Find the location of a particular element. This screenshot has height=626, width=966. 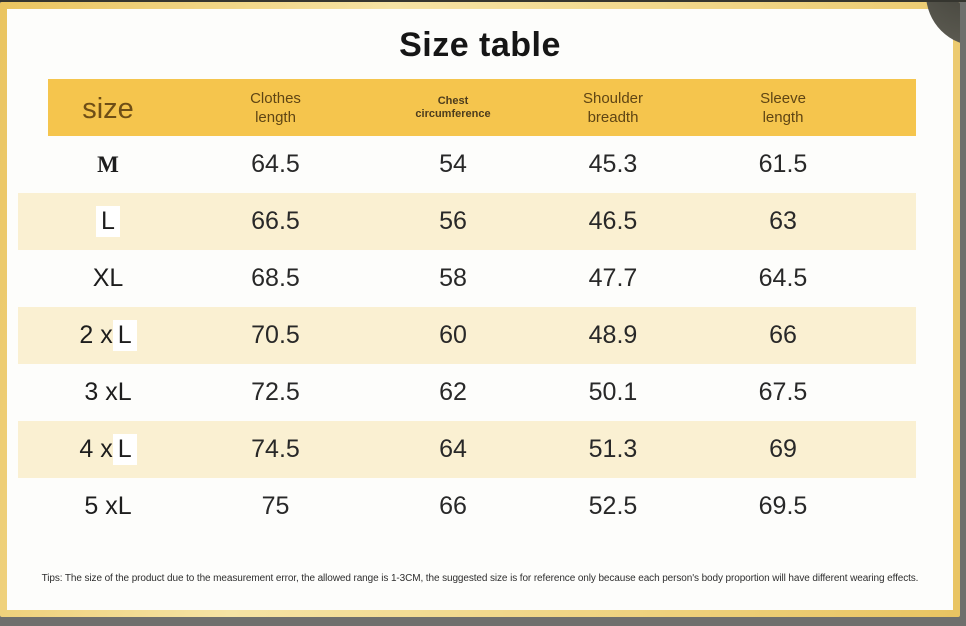

header-col-line1: Shoulder is located at coordinates (613, 98).